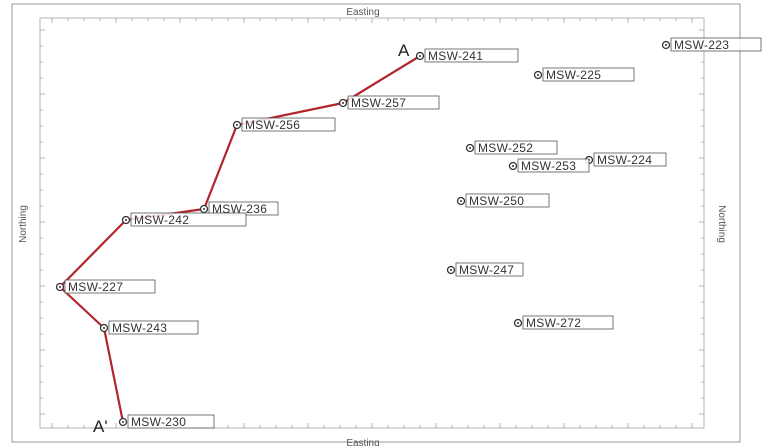 This screenshot has height=446, width=772. What do you see at coordinates (701, 45) in the screenshot?
I see `well-label: MSW-223` at bounding box center [701, 45].